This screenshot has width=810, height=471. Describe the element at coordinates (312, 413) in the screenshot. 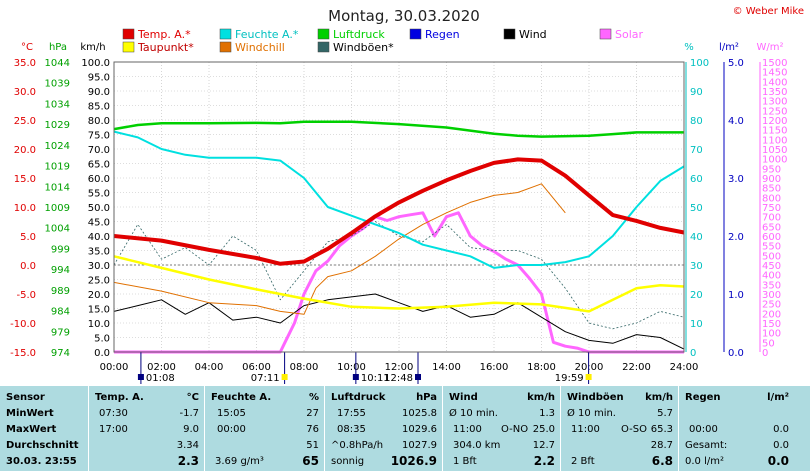

I see `hum-min: 27` at that location.